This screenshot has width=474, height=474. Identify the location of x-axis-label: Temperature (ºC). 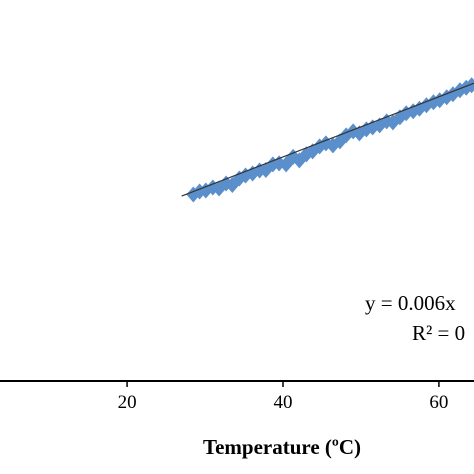
(282, 447).